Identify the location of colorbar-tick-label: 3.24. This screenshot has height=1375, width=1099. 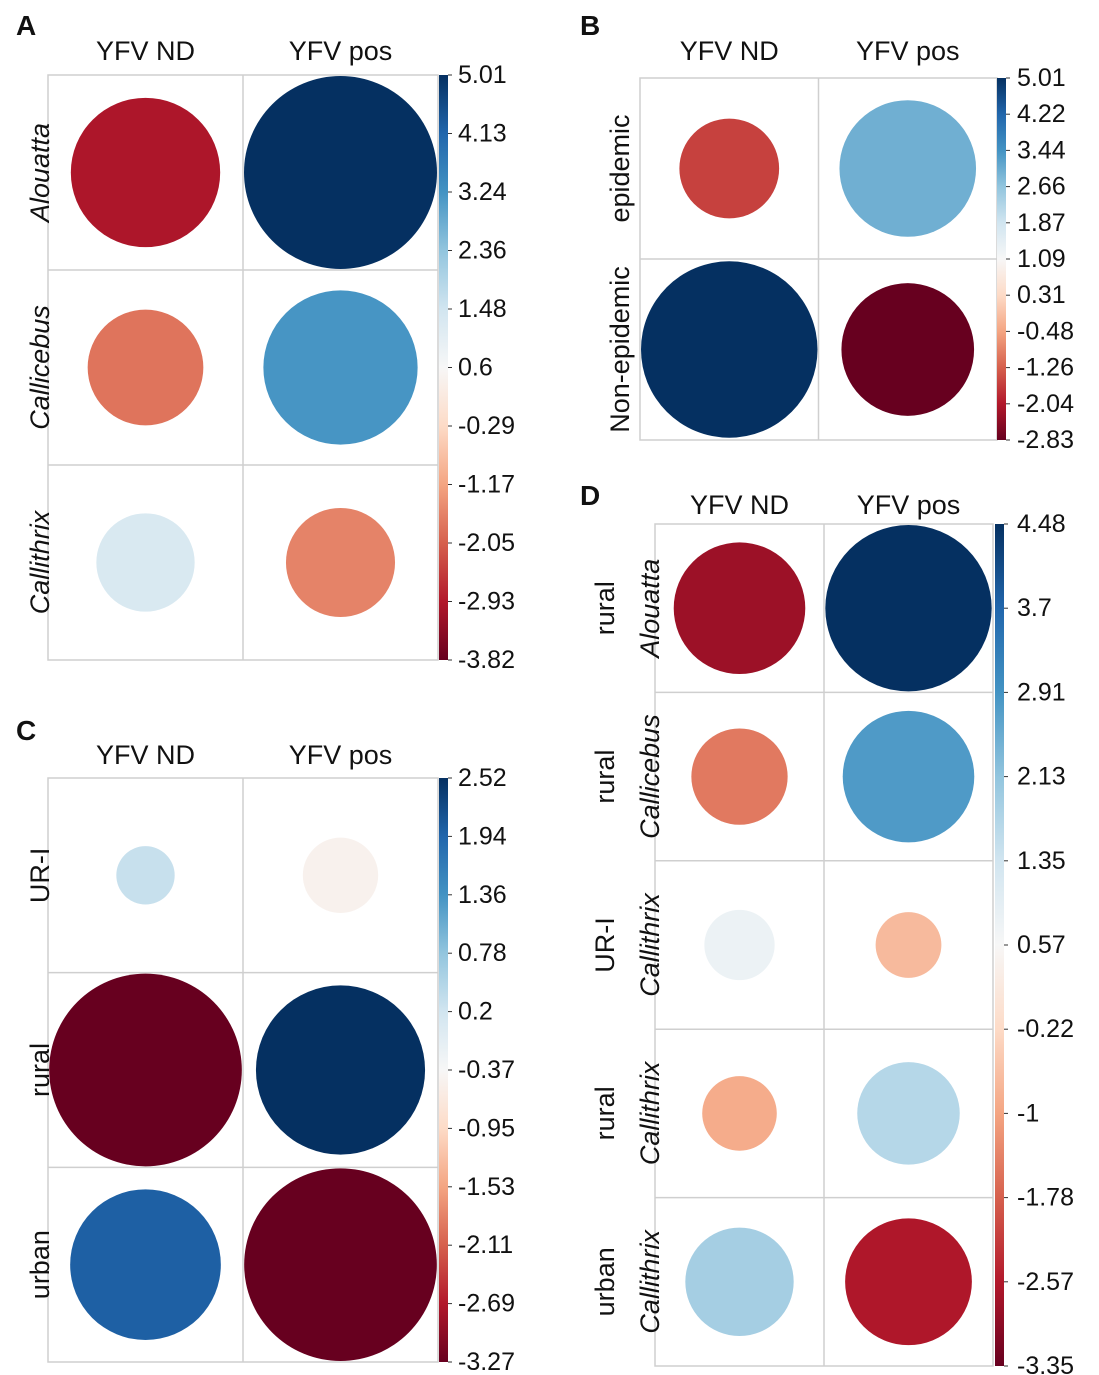
(482, 192).